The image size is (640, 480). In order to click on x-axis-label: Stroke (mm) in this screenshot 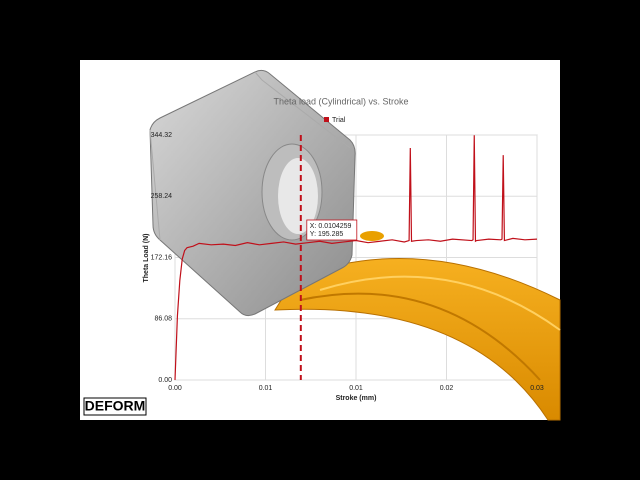, I will do `click(356, 398)`.